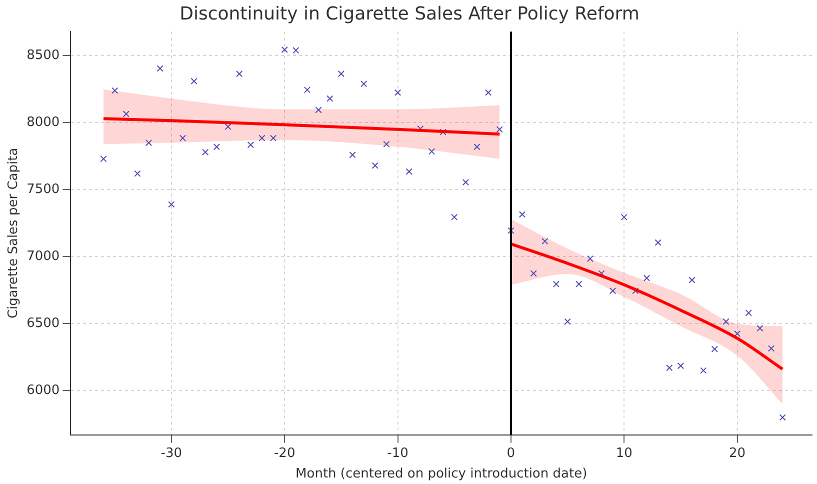 The width and height of the screenshot is (817, 484). Describe the element at coordinates (43, 190) in the screenshot. I see `y-tick-label: 7500` at that location.